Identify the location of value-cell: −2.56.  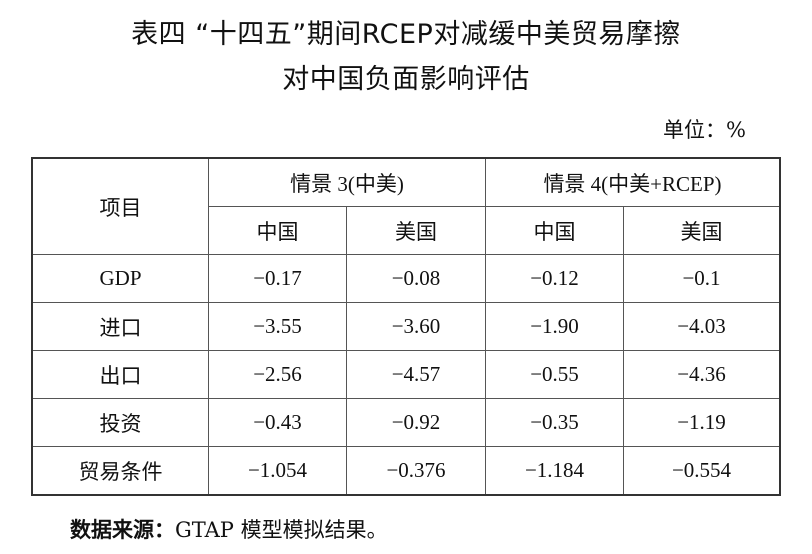
(277, 374).